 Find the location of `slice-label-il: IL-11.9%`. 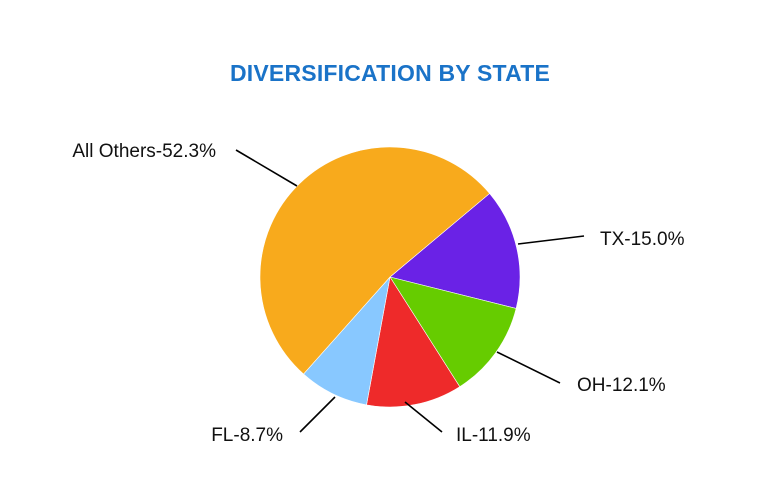

slice-label-il: IL-11.9% is located at coordinates (493, 435).